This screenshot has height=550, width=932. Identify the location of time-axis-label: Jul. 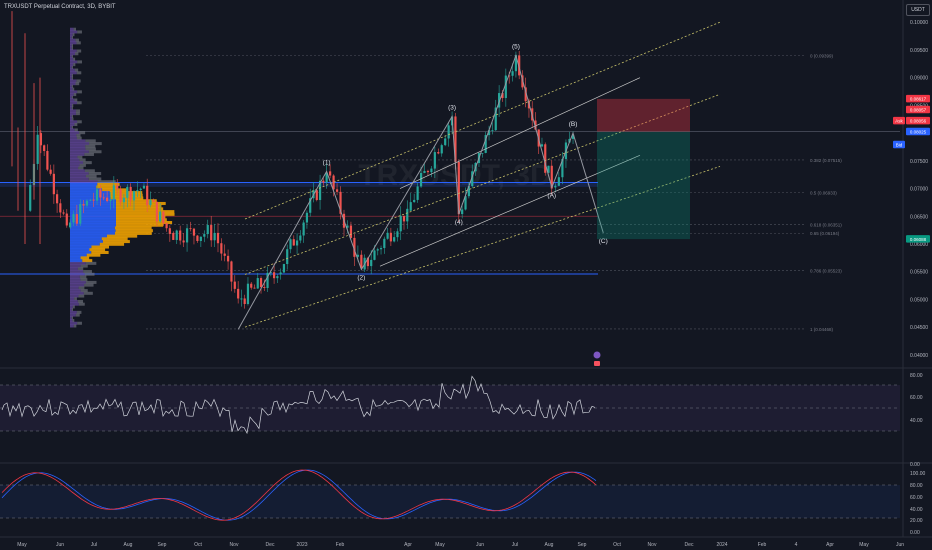
(515, 545).